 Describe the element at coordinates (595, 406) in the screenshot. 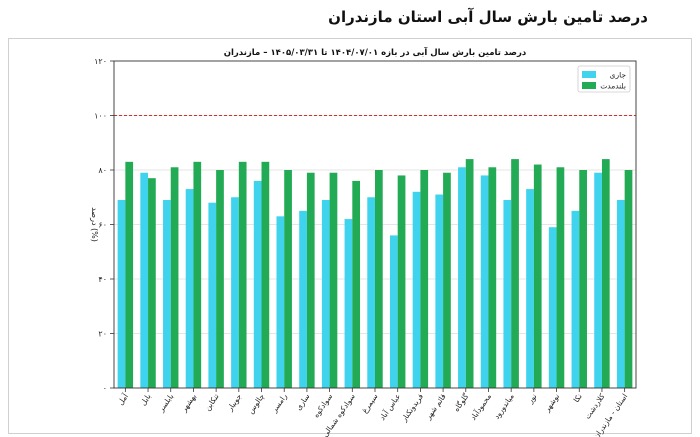

I see `x-tick-label: کلاردشت` at that location.